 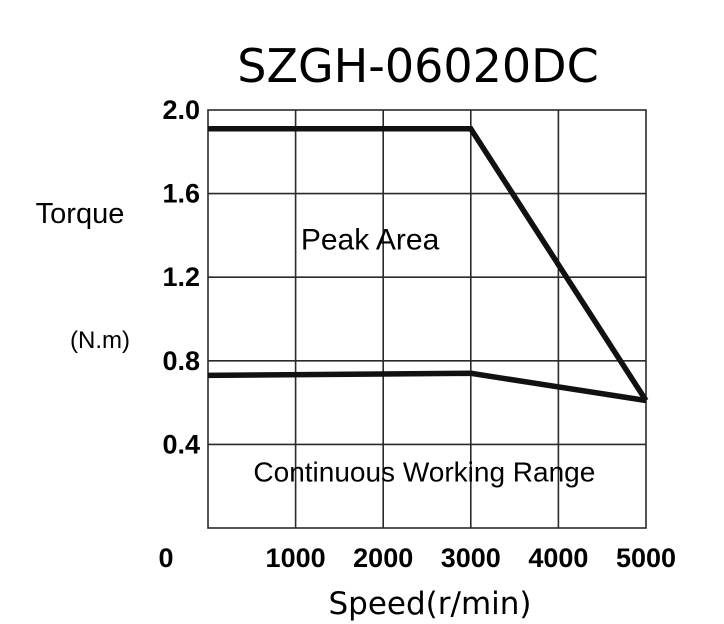 I want to click on y-tick-label: 1.2, so click(x=181, y=277).